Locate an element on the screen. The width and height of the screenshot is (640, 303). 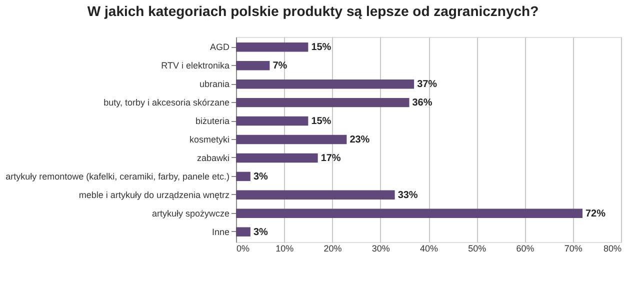
y-tick-label: biżuteria is located at coordinates (212, 121).